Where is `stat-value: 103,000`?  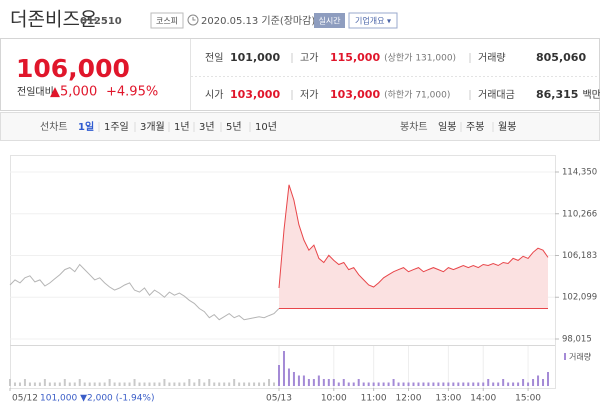
stat-value: 103,000 is located at coordinates (255, 94).